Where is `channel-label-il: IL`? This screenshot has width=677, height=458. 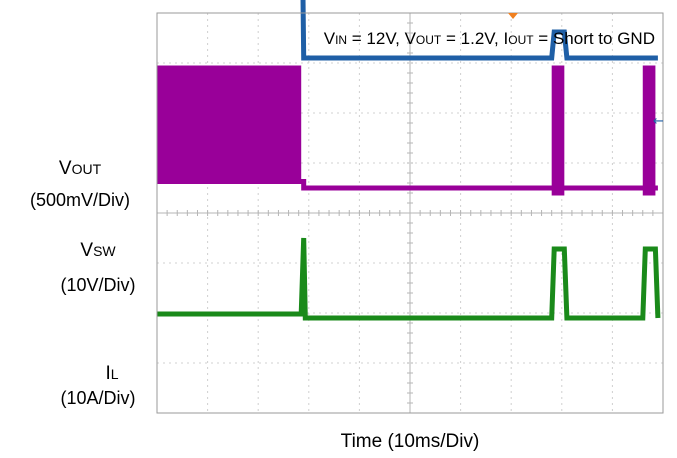
channel-label-il: IL is located at coordinates (111, 373).